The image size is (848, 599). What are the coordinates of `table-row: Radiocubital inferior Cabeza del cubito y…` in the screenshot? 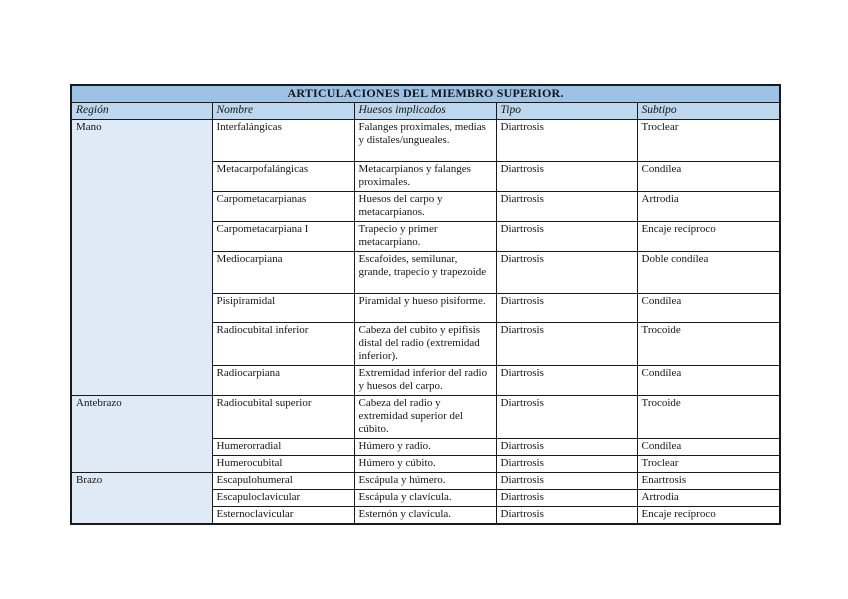 It's located at (426, 344).